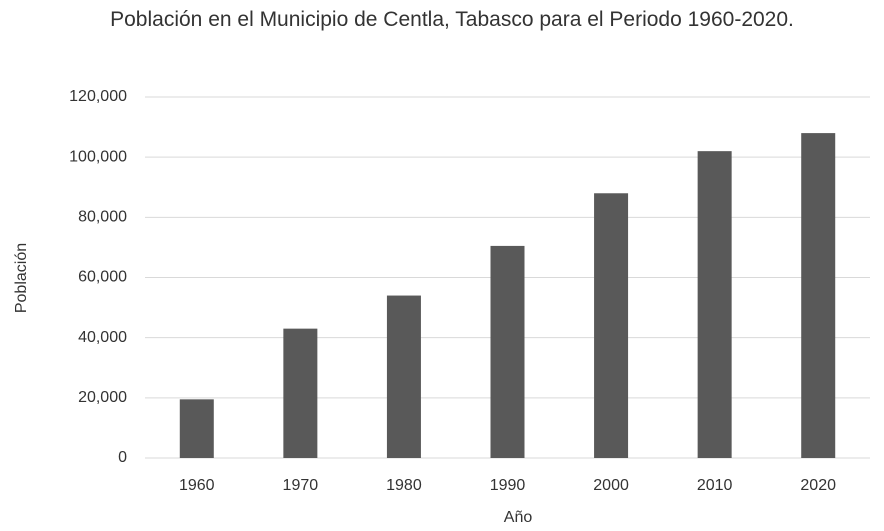 This screenshot has width=884, height=531. I want to click on y-tick-label: 20,000, so click(102, 397).